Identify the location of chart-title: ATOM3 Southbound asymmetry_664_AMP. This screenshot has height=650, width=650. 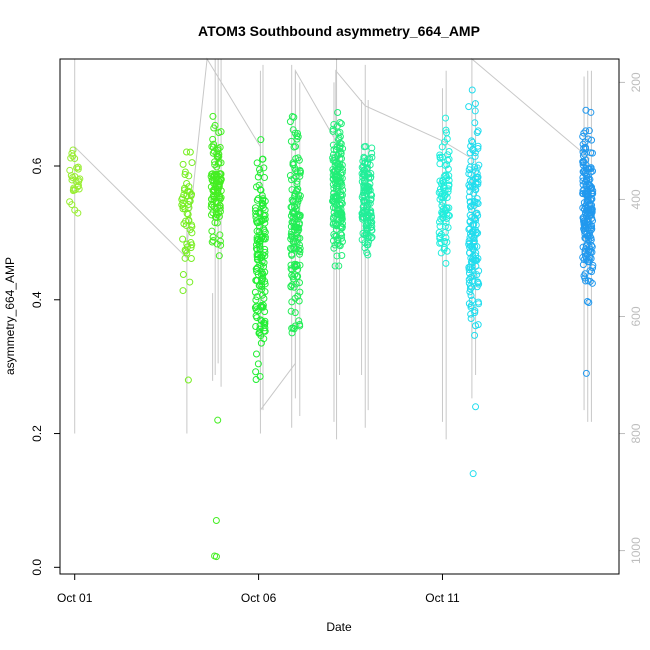
(339, 31).